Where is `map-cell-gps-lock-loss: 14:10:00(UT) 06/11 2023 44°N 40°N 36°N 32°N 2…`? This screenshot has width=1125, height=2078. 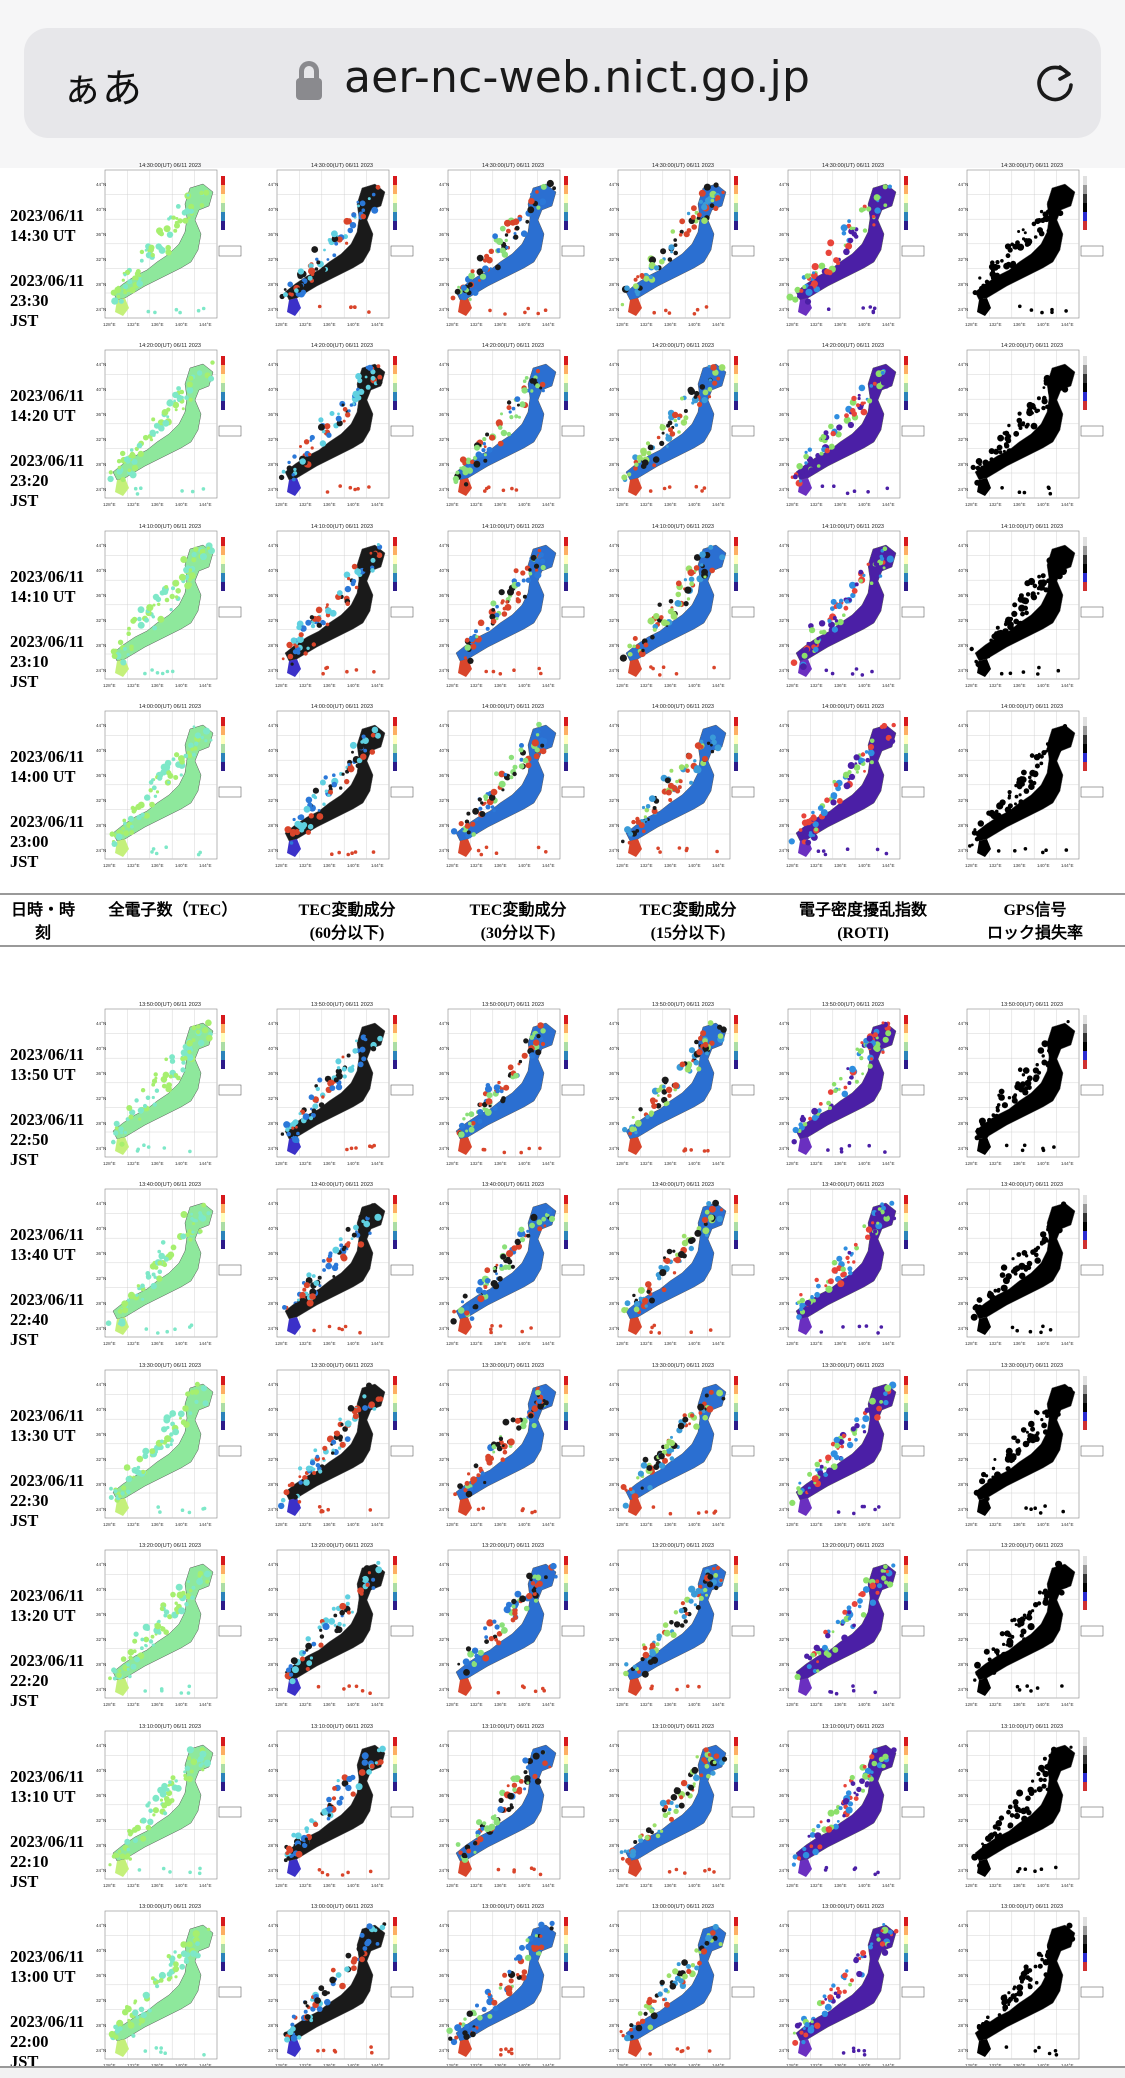
map-cell-gps-lock-loss: 14:10:00(UT) 06/11 2023 44°N 40°N 36°N 32°N 2… is located at coordinates (1032, 605).